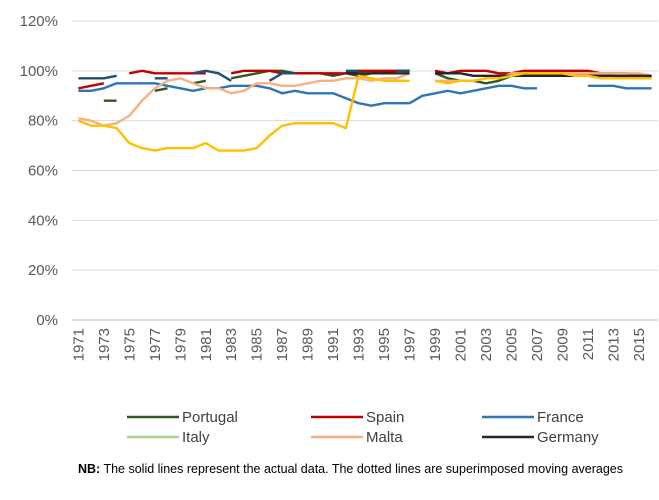 This screenshot has height=500, width=659. I want to click on x-tick-label: 2015, so click(639, 344).